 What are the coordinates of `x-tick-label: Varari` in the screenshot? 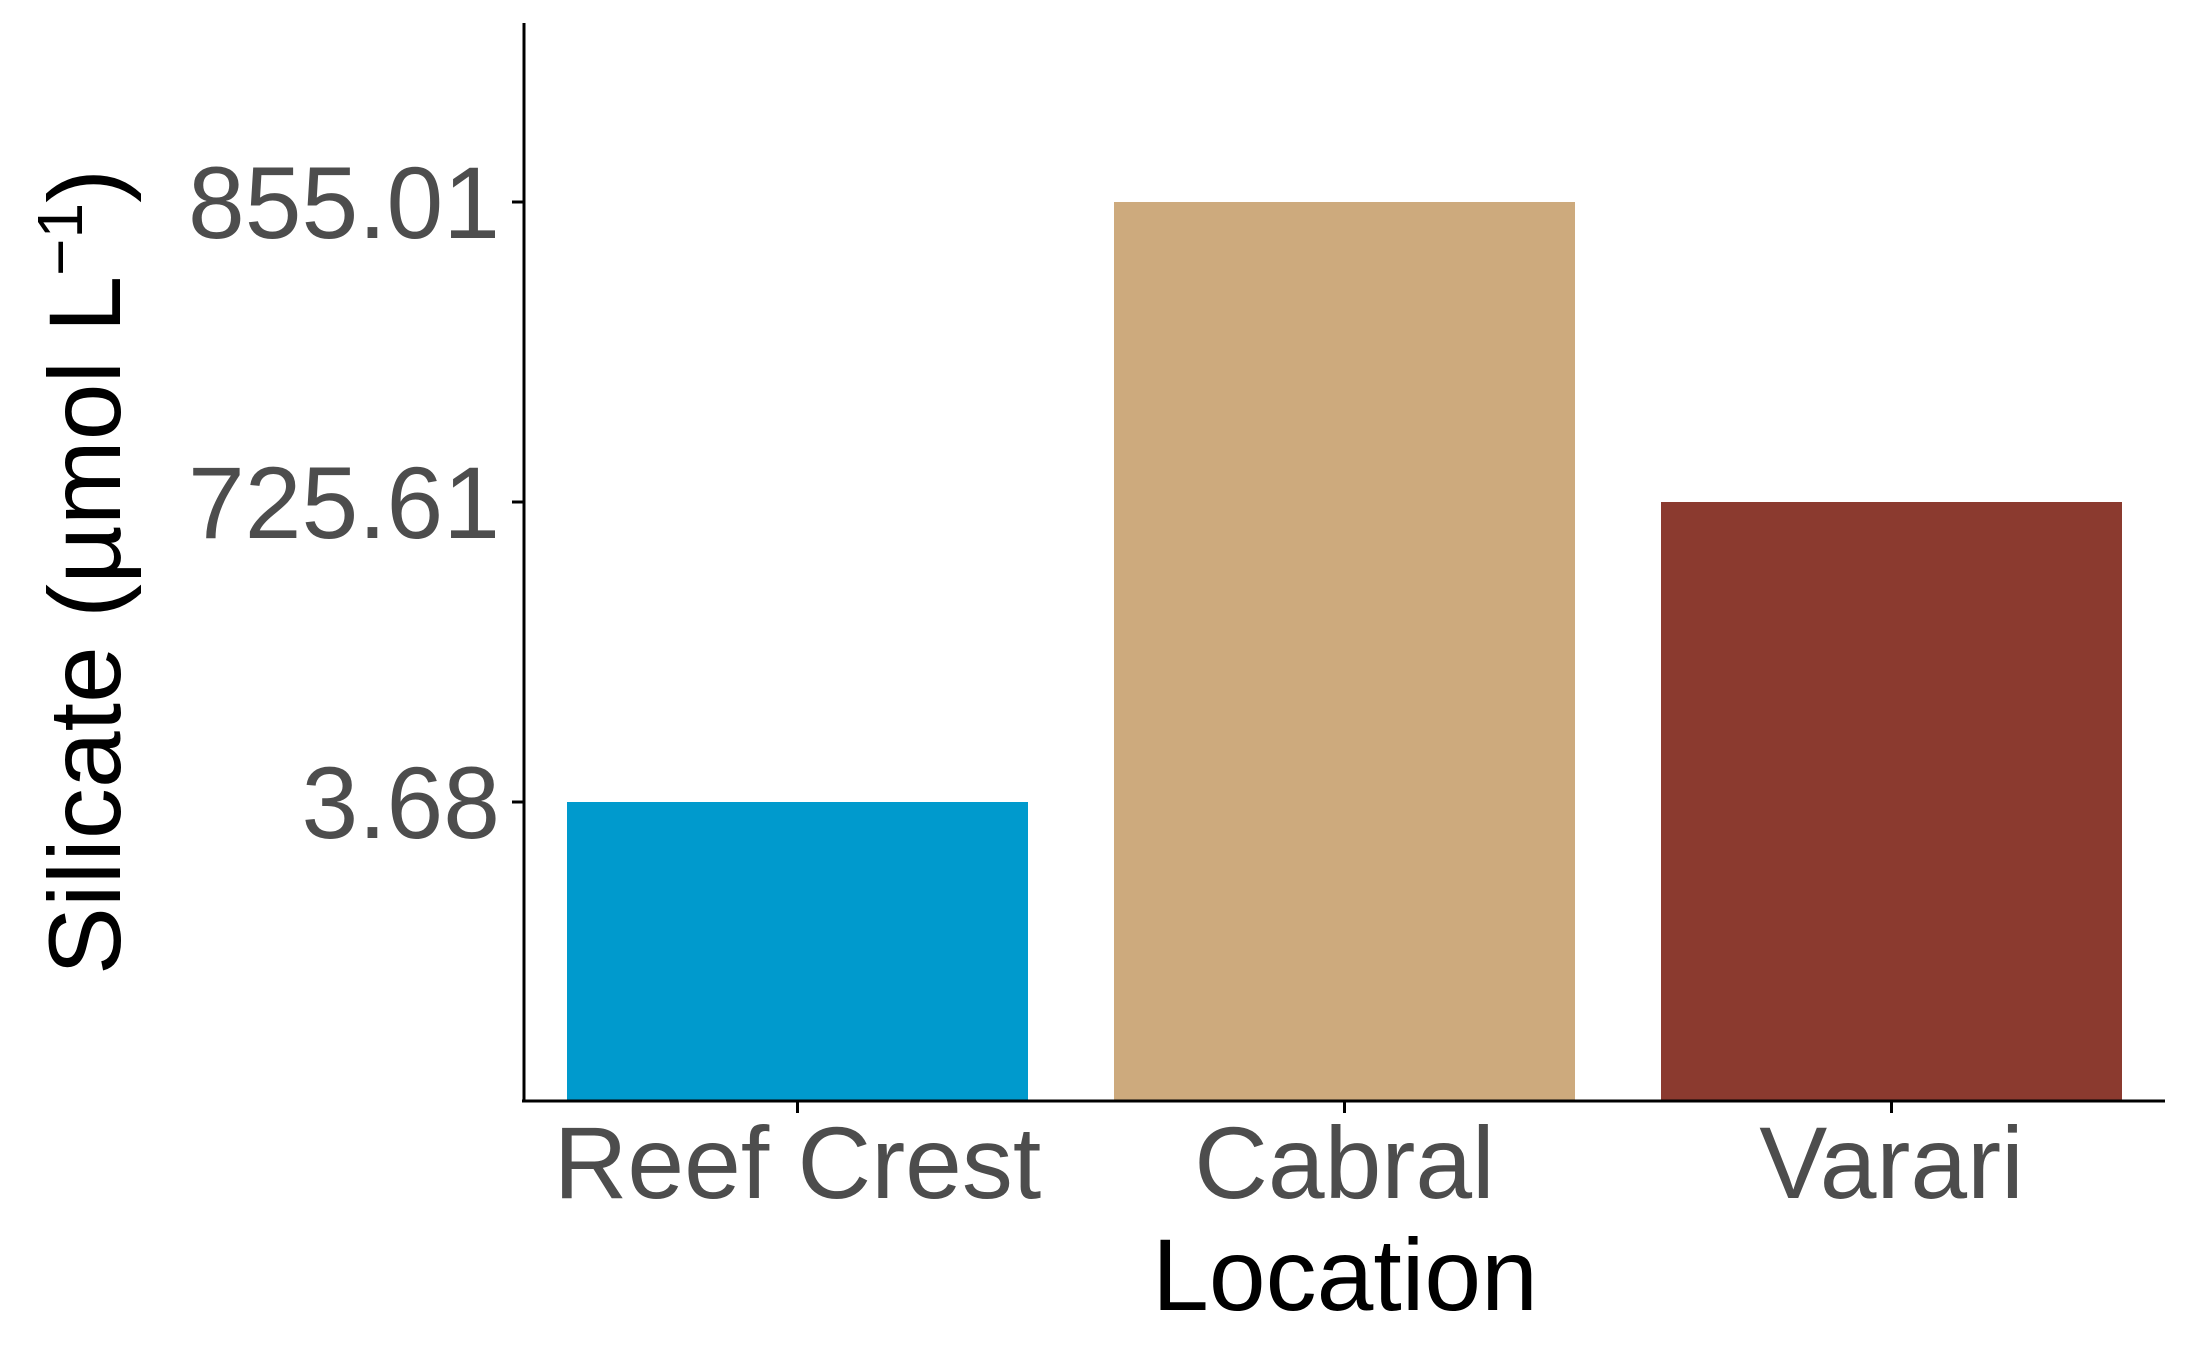 It's located at (1891, 1163).